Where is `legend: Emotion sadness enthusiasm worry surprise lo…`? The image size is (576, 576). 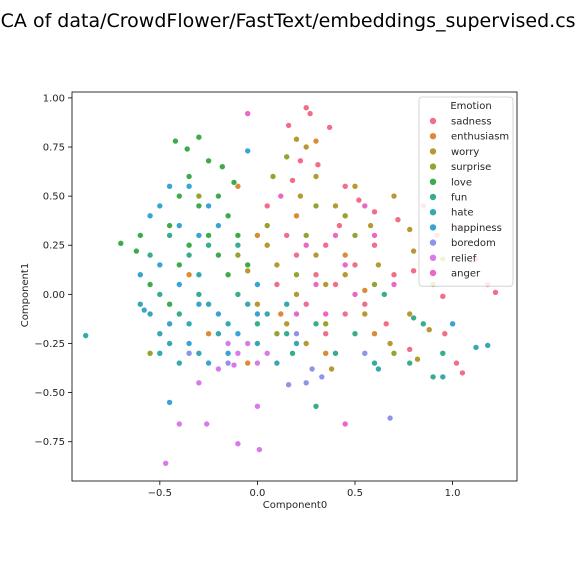 legend: Emotion sadness enthusiasm worry surprise lo… is located at coordinates (466, 191).